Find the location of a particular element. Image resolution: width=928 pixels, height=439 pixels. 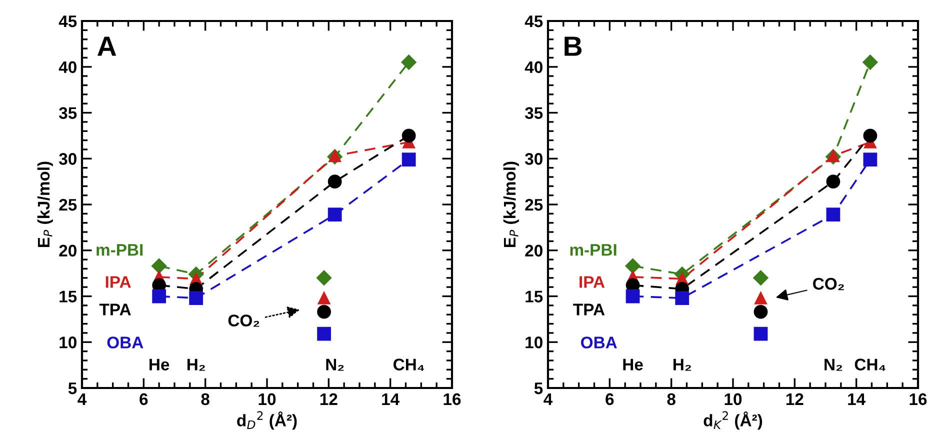

chart-title: B is located at coordinates (573, 46).